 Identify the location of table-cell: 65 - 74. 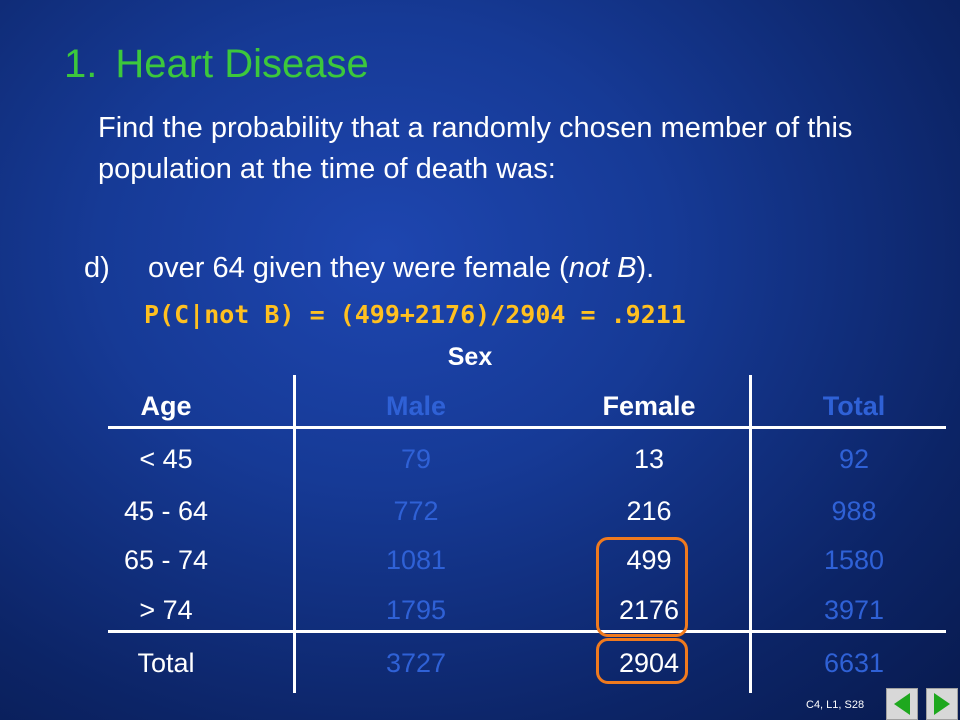
(166, 560).